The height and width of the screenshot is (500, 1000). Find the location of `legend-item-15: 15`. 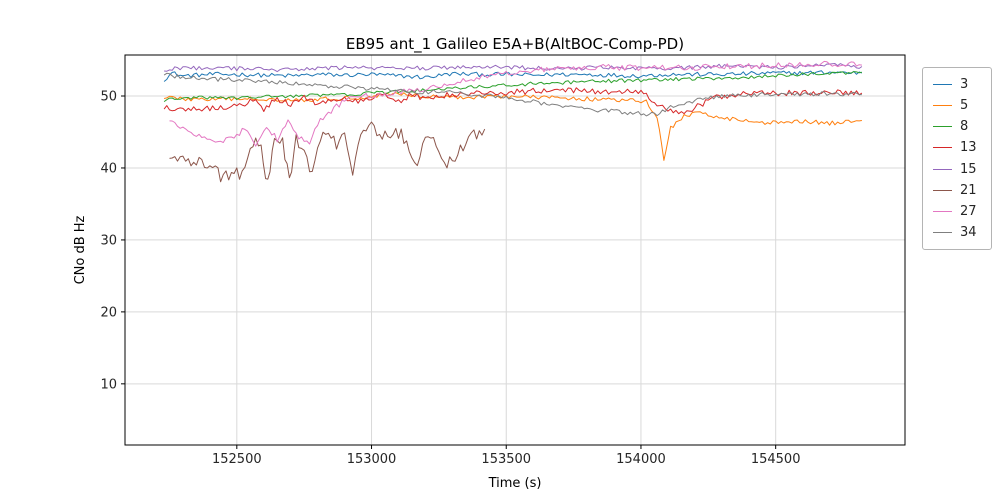

legend-item-15: 15 is located at coordinates (957, 169).